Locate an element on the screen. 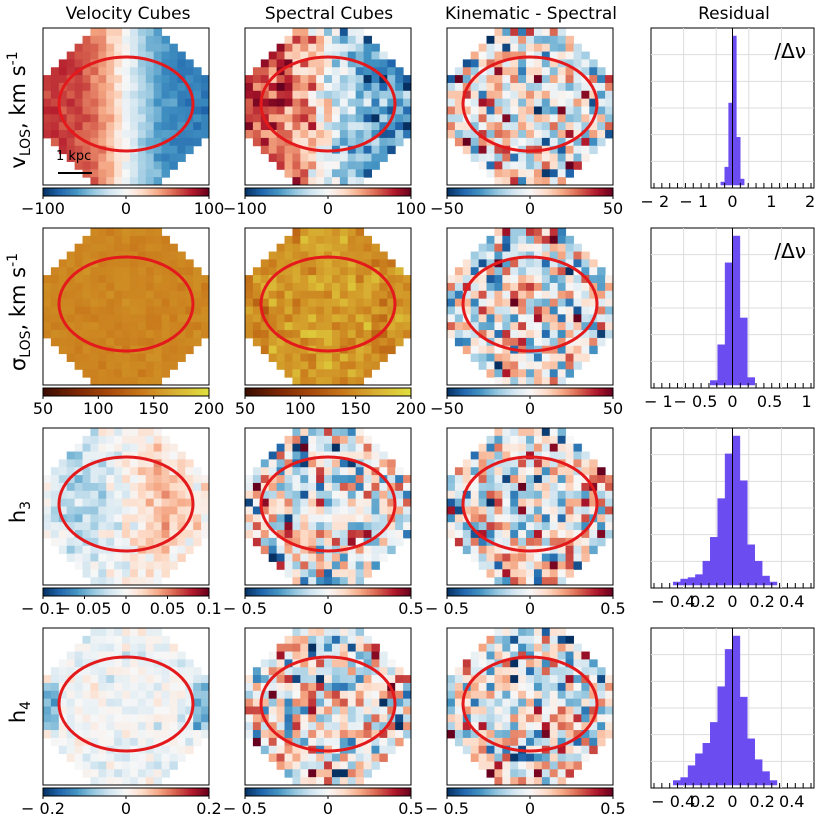 The height and width of the screenshot is (825, 825). map-frame is located at coordinates (530, 506).